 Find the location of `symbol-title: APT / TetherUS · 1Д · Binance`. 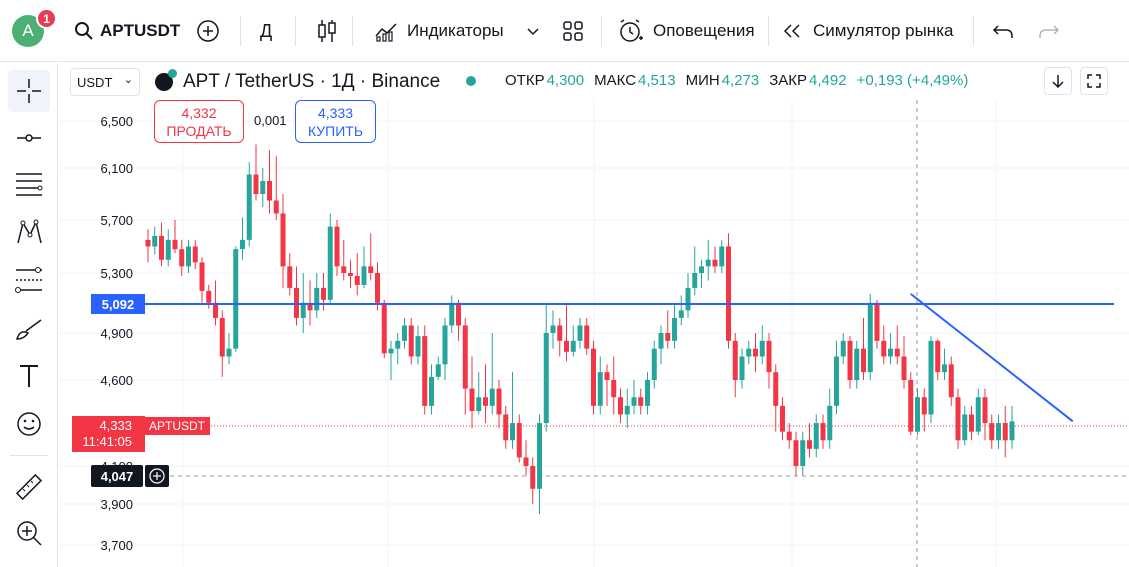

symbol-title: APT / TetherUS · 1Д · Binance is located at coordinates (297, 82).